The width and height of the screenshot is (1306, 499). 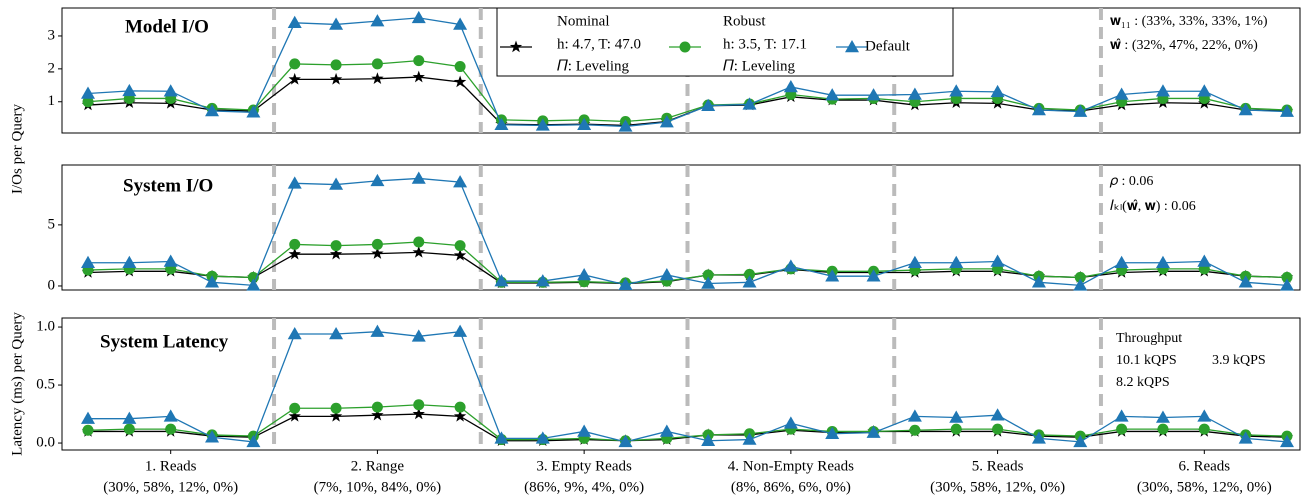 I want to click on annotation: 3.9 kQPS, so click(x=1239, y=360).